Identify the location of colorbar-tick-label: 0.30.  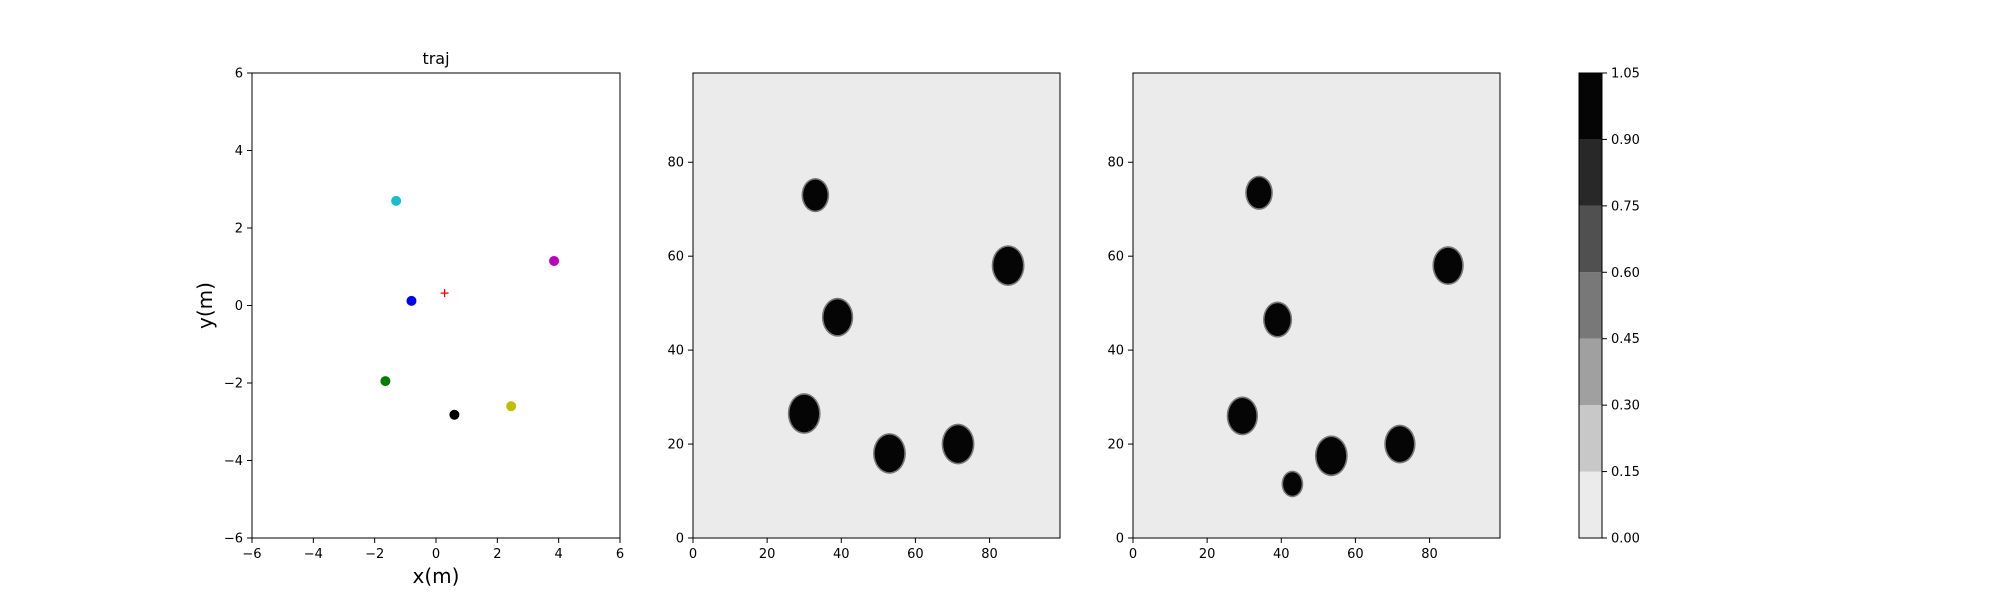
(1625, 406).